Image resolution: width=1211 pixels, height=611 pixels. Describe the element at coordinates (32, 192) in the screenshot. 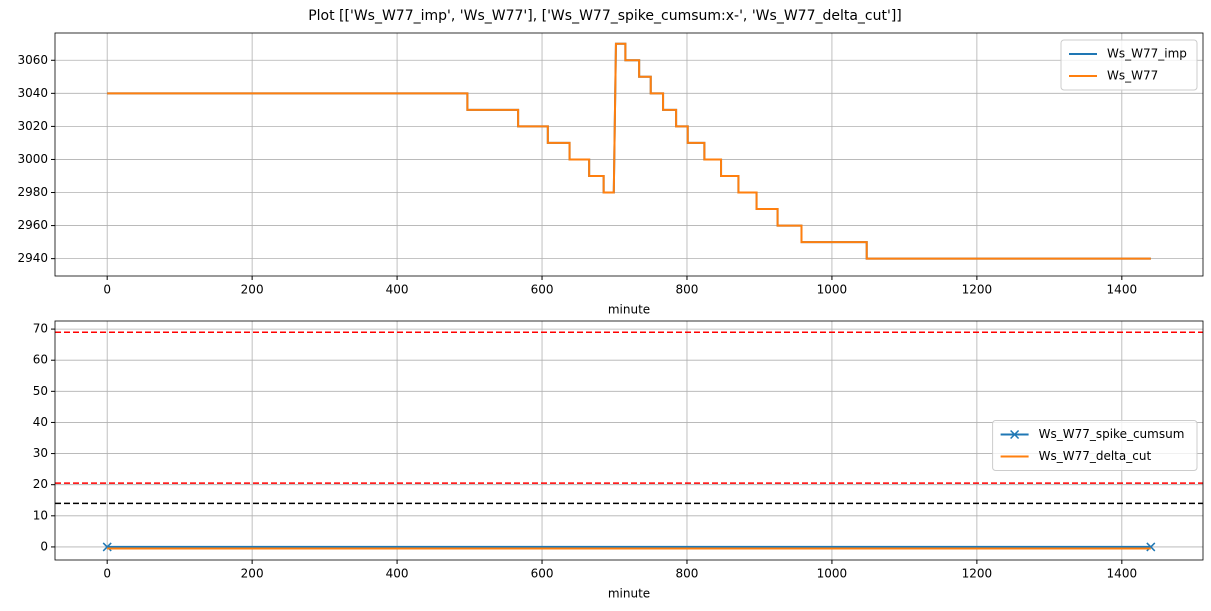

I see `y-tick-label: 2980` at that location.